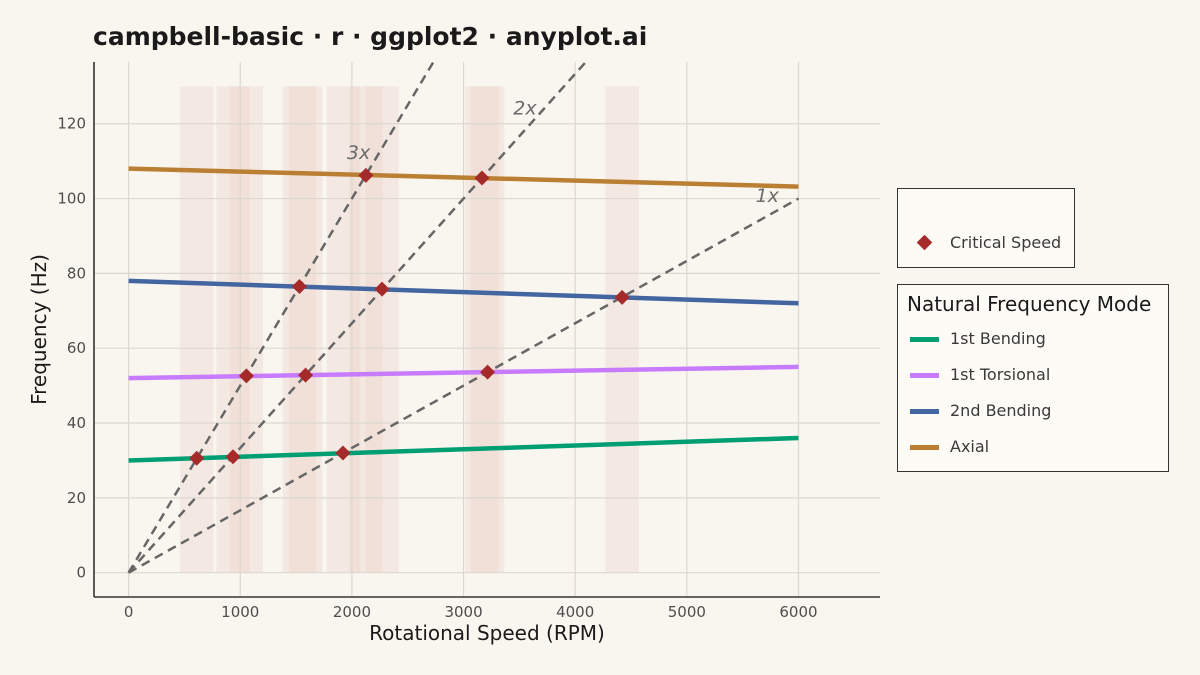 This screenshot has height=675, width=1200. Describe the element at coordinates (687, 612) in the screenshot. I see `x-tick-label: 5000` at that location.